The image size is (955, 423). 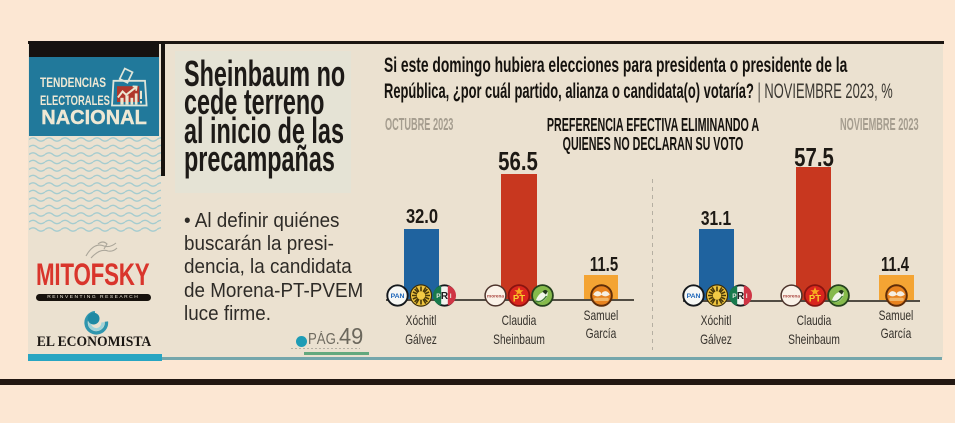 I want to click on svg-text: R, so click(x=445, y=296).